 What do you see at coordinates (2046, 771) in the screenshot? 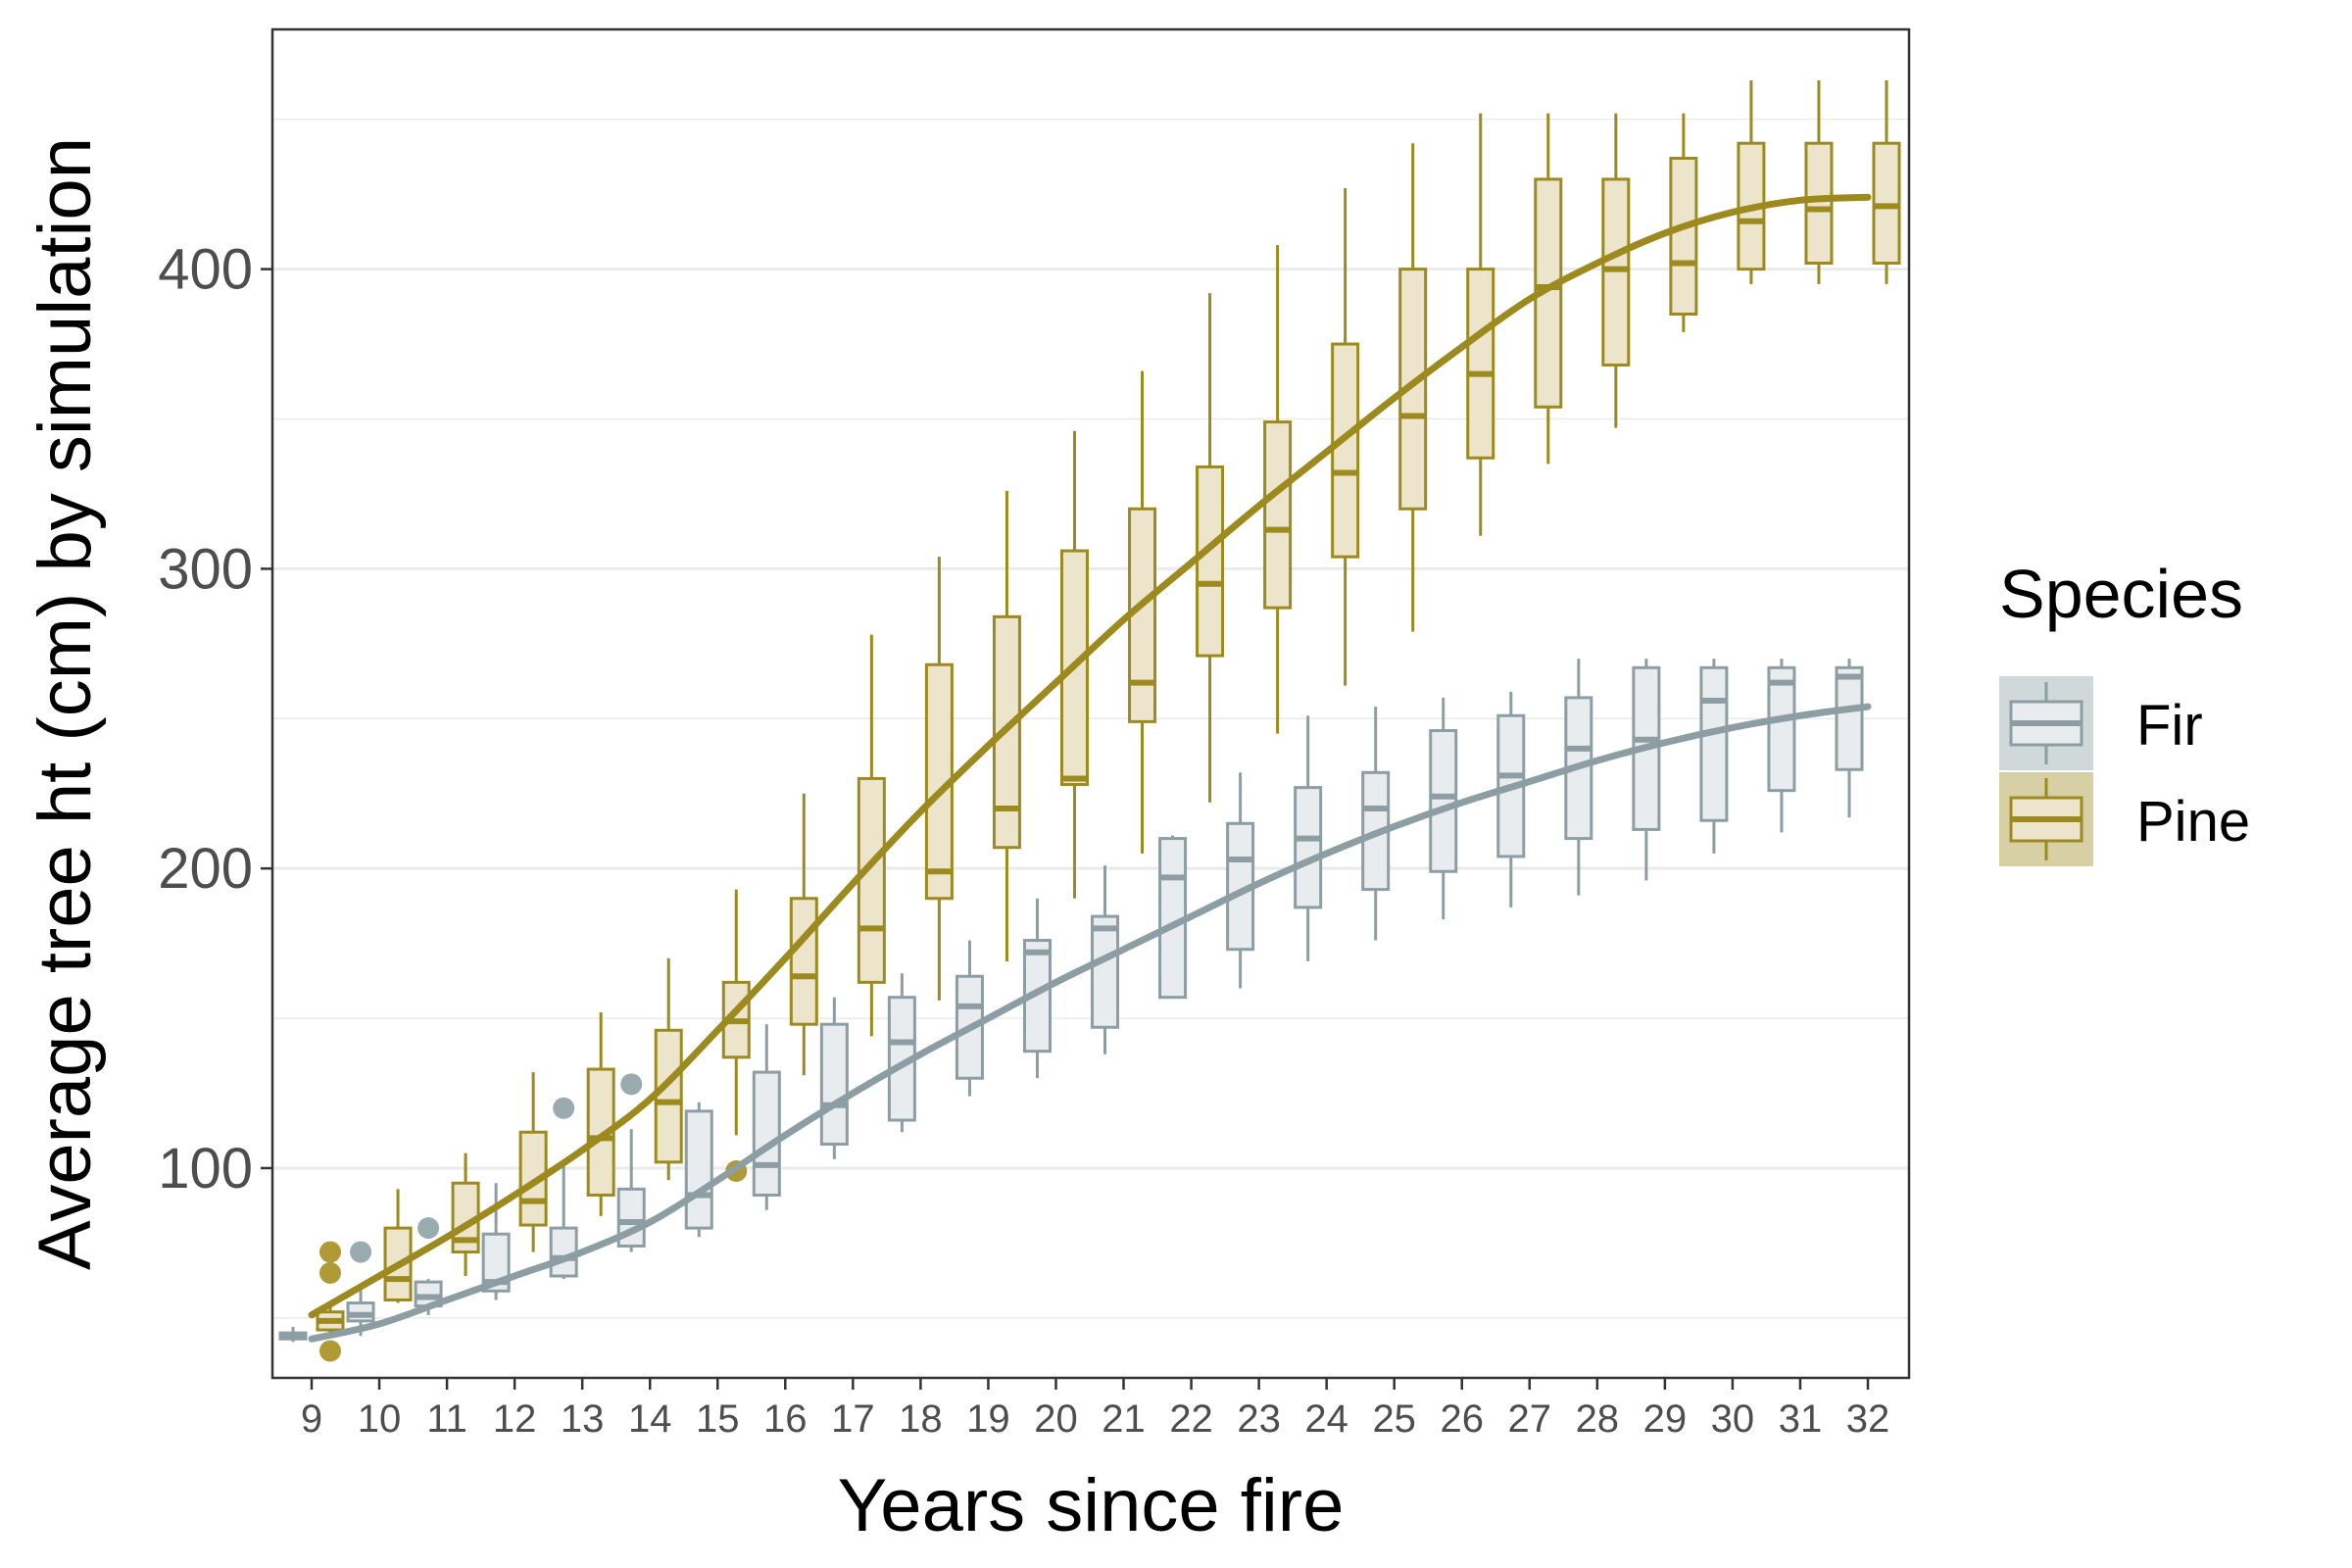
I see `legend-keys` at bounding box center [2046, 771].